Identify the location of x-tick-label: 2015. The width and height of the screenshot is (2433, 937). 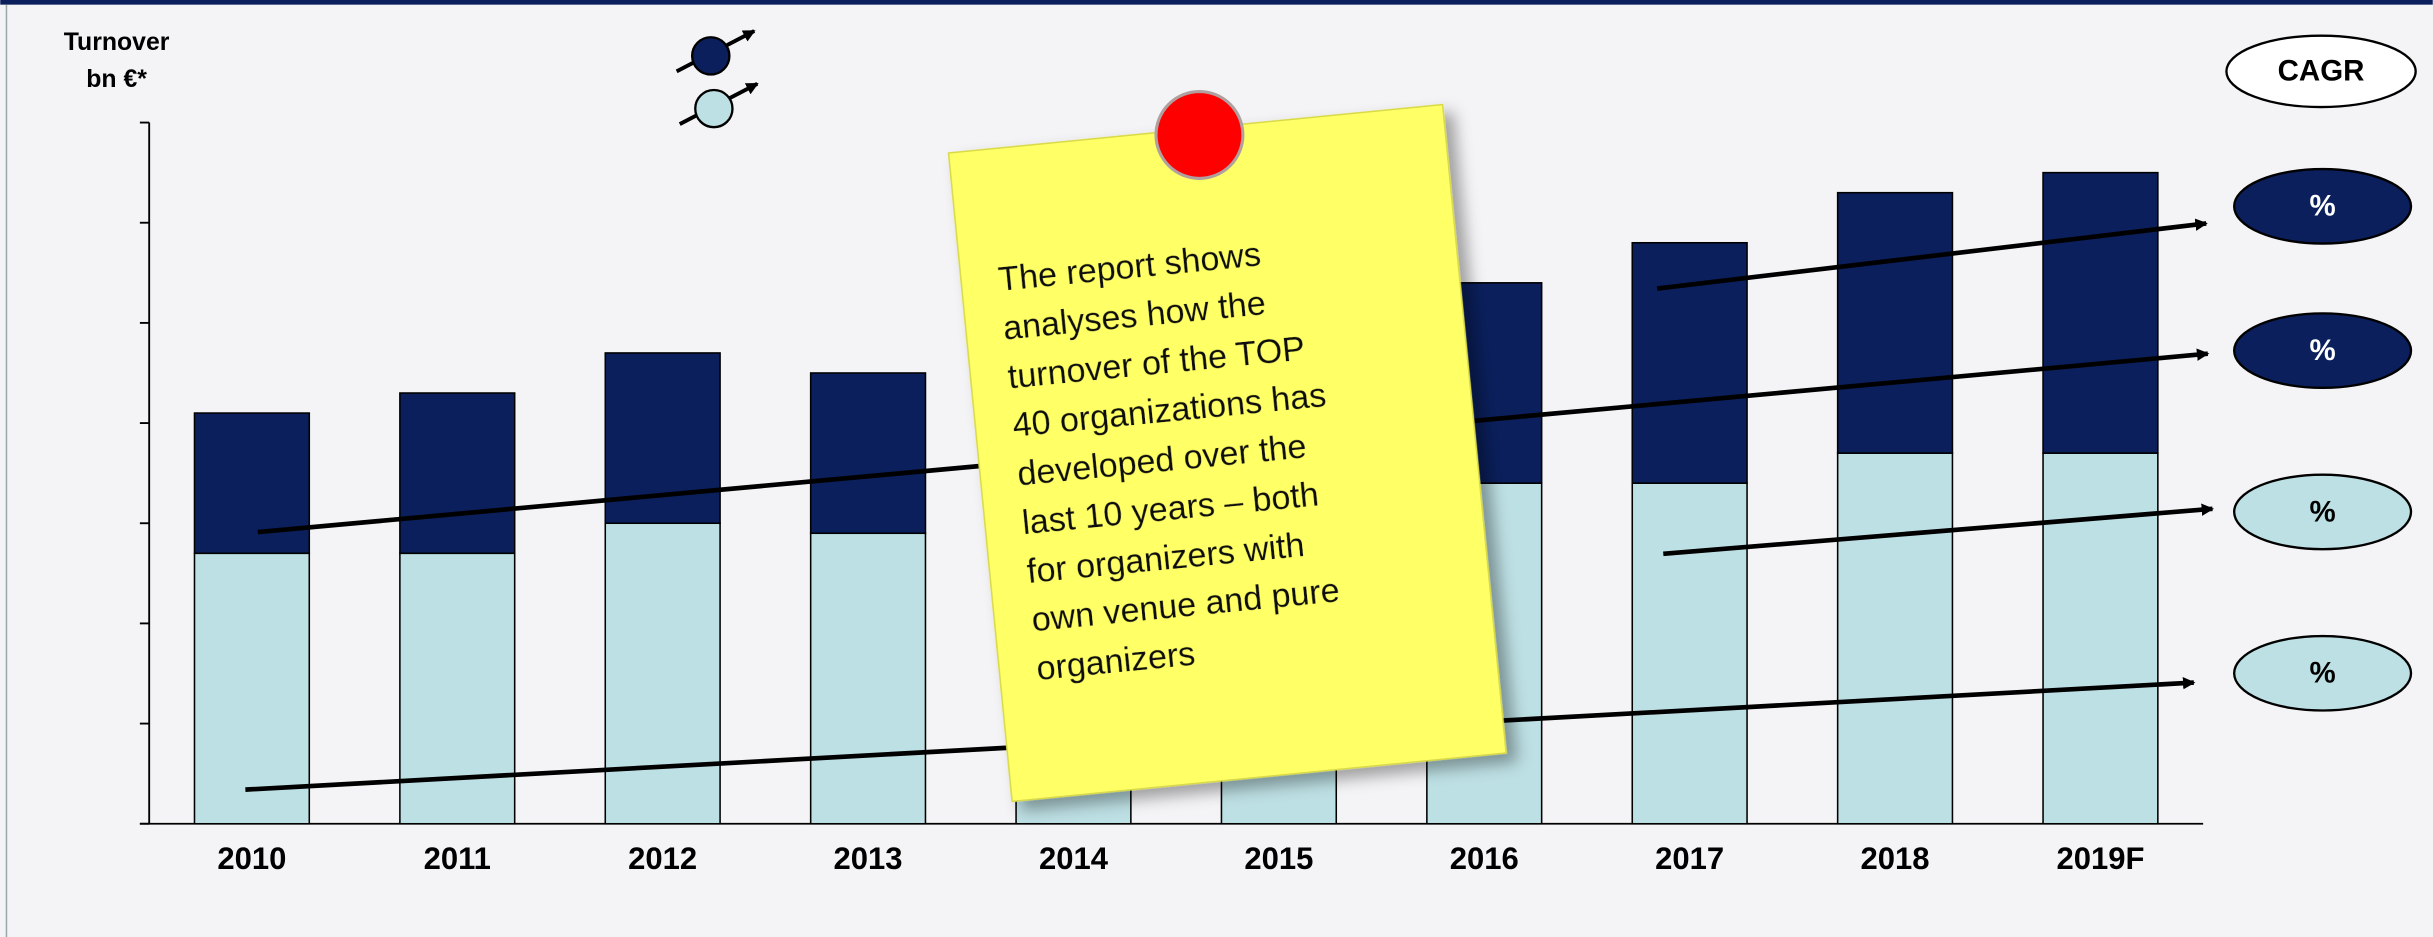
(1278, 858).